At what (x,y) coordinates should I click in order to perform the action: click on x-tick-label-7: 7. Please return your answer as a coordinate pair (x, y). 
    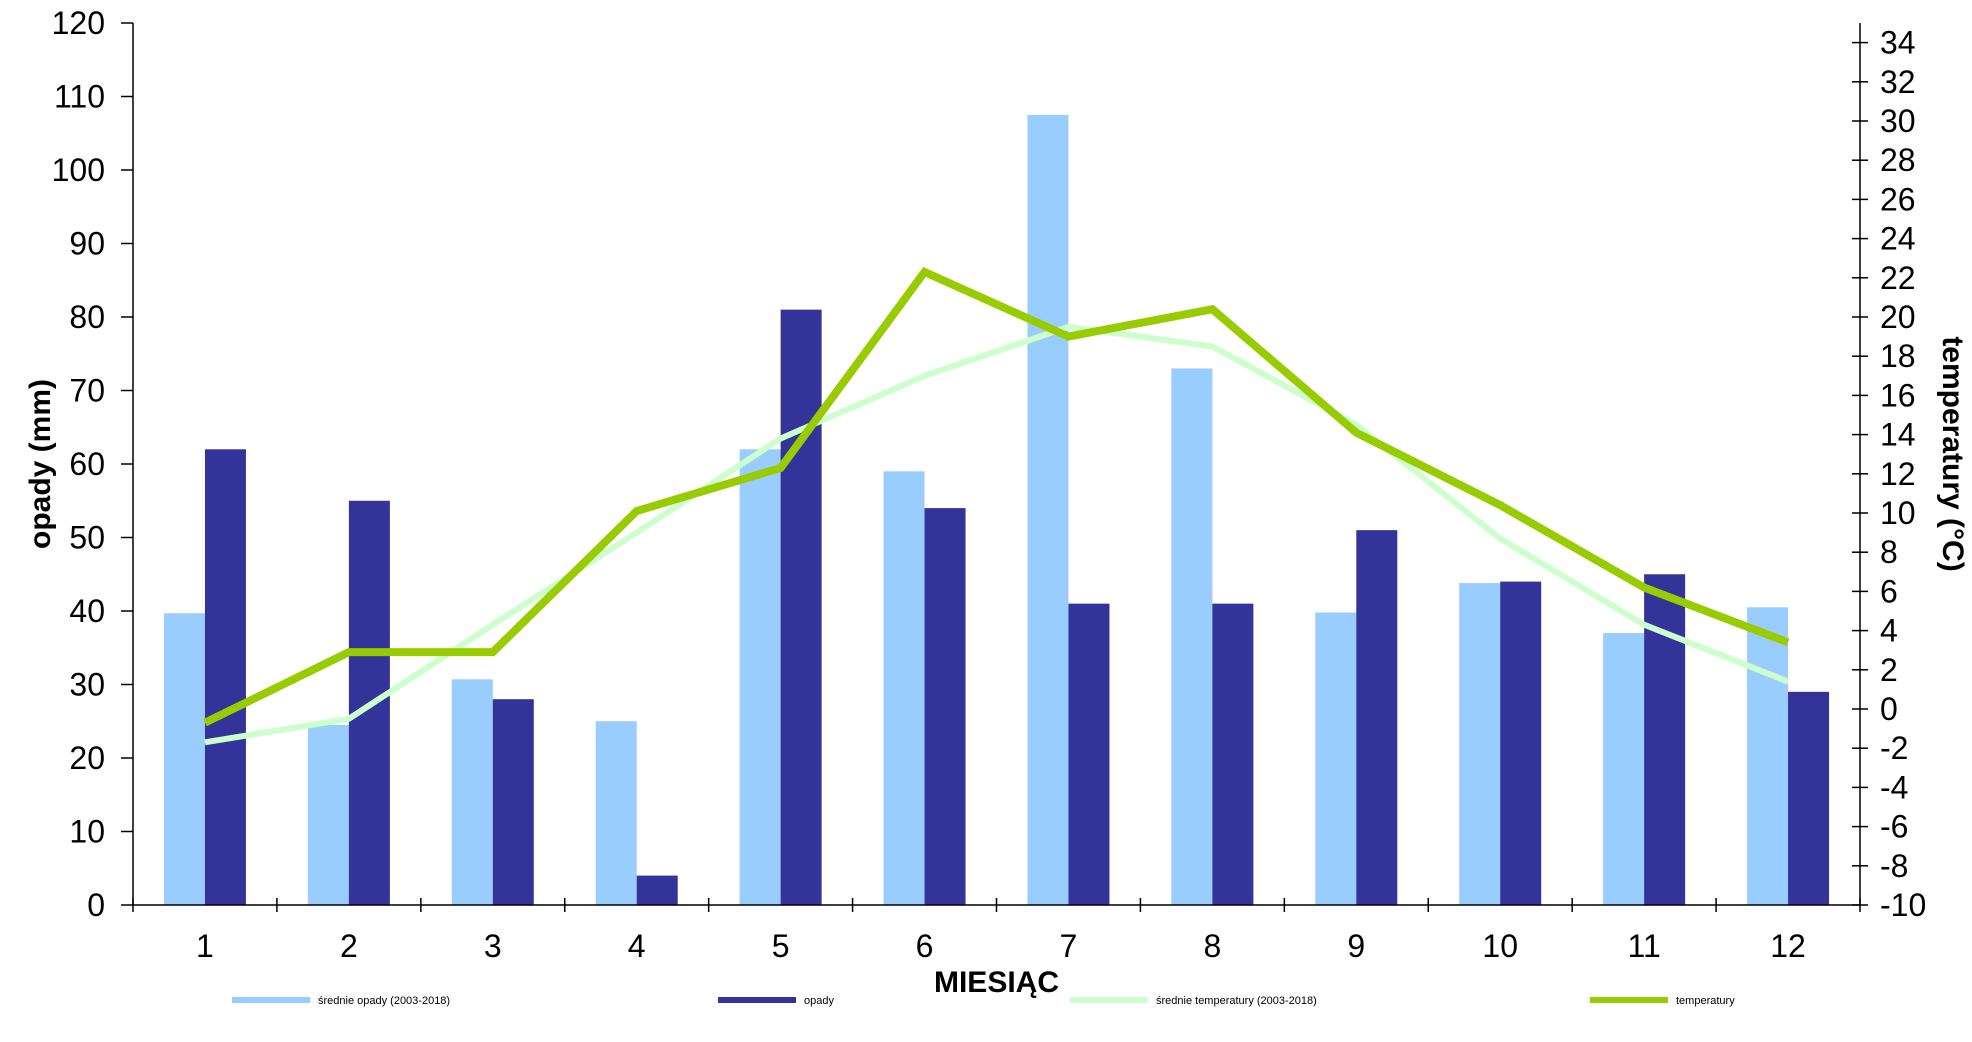
    Looking at the image, I should click on (1069, 946).